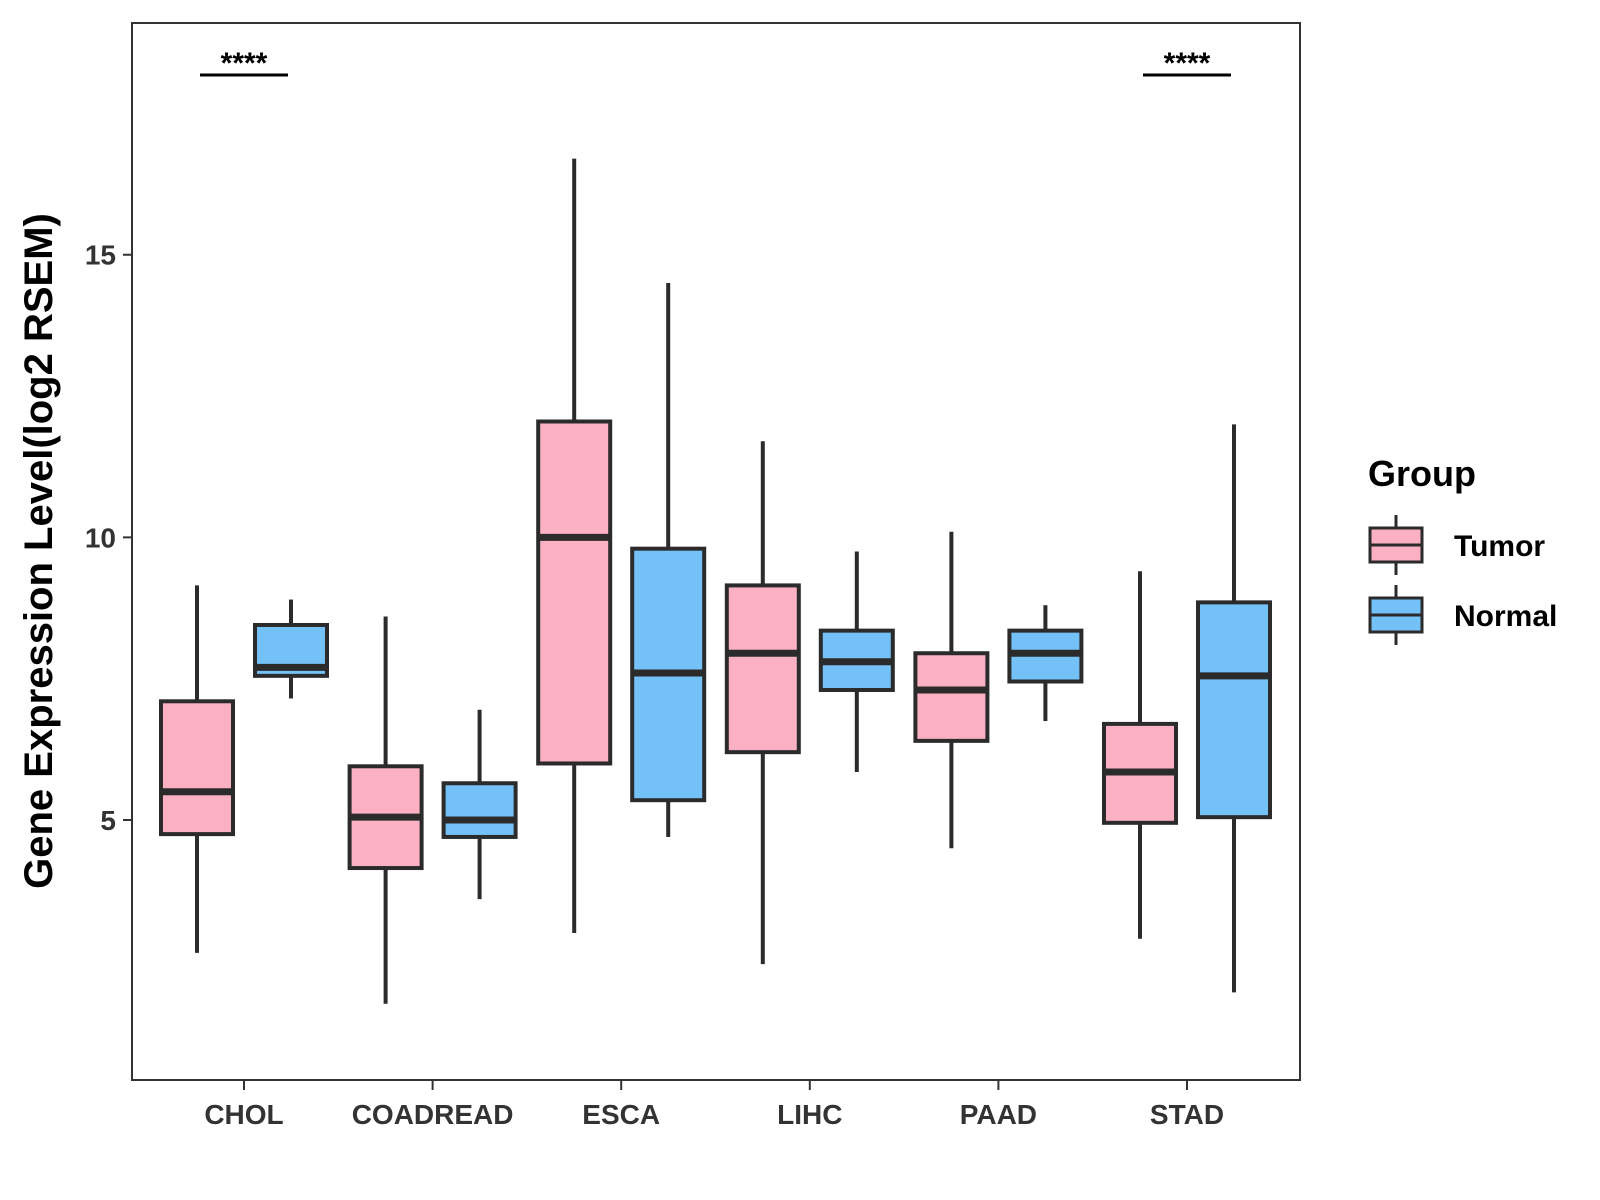  What do you see at coordinates (856, 661) in the screenshot?
I see `box-normal-lihc` at bounding box center [856, 661].